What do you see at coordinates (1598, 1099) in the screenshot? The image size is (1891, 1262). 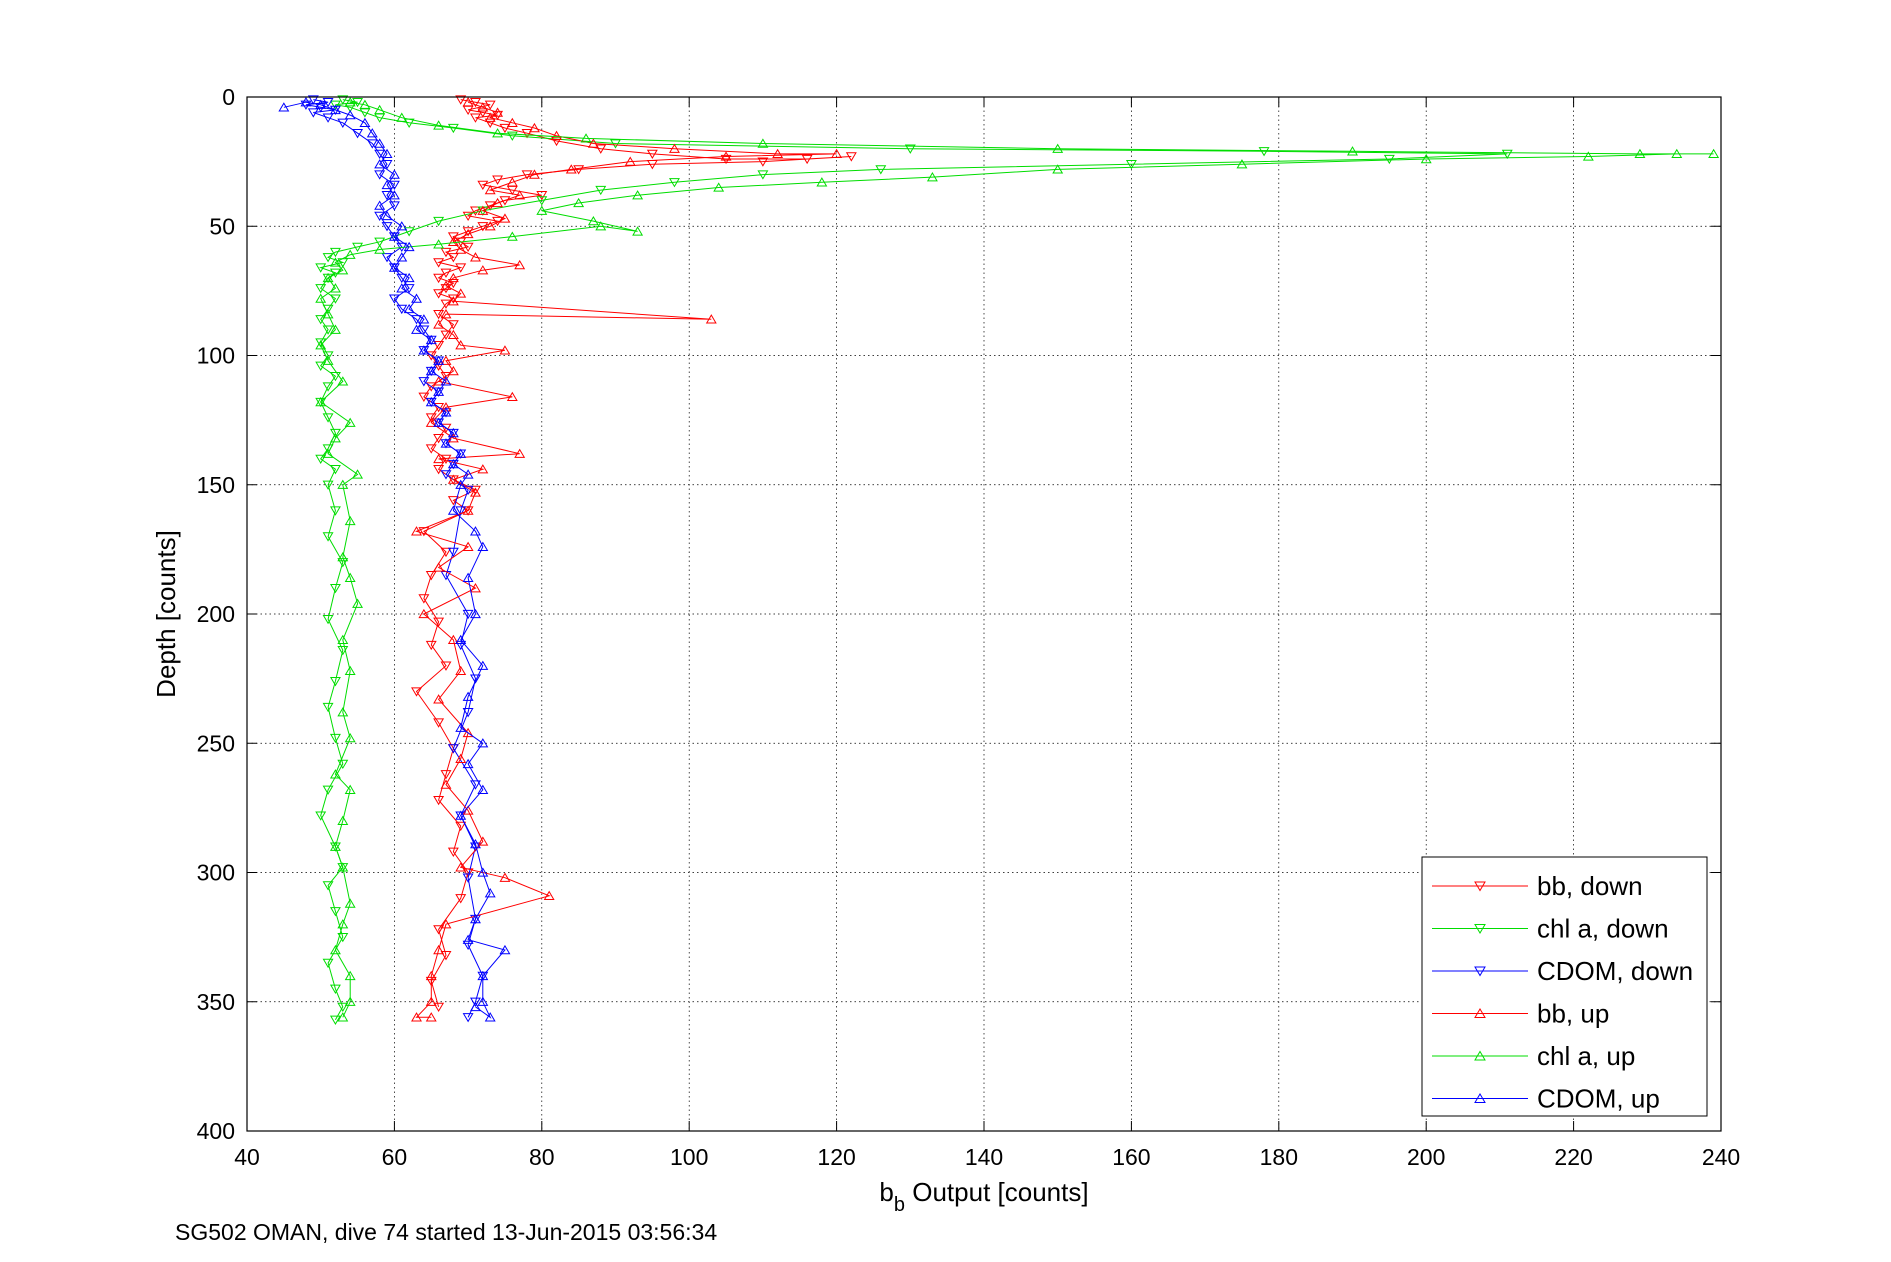 I see `legend-label: CDOM, up` at bounding box center [1598, 1099].